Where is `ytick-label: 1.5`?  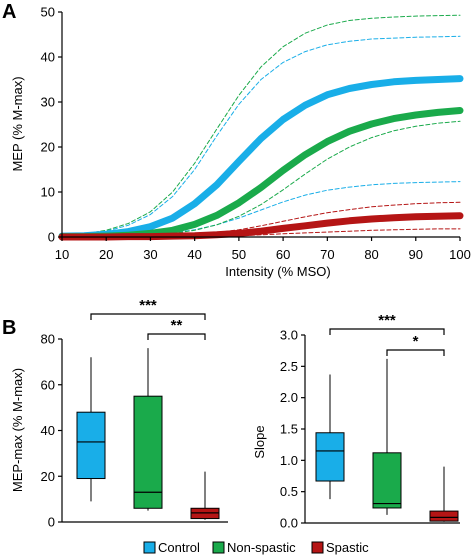
ytick-label: 1.5 is located at coordinates (289, 429).